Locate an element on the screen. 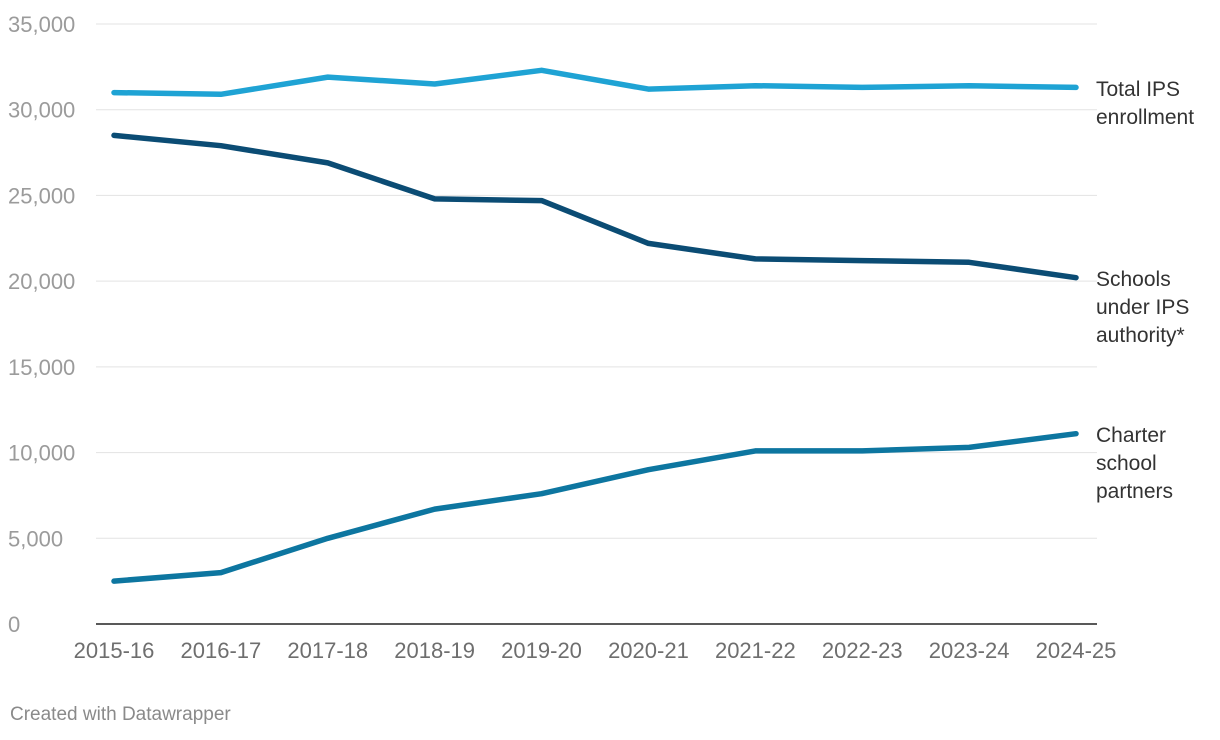 This screenshot has width=1220, height=740. x-tick-label: 2020-21 is located at coordinates (648, 650).